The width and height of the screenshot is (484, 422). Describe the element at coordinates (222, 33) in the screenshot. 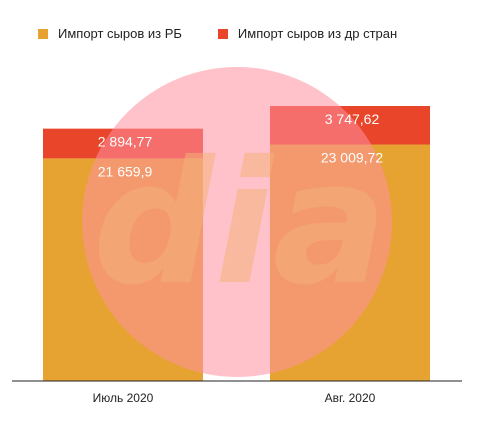

I see `legend-swatch-other` at that location.